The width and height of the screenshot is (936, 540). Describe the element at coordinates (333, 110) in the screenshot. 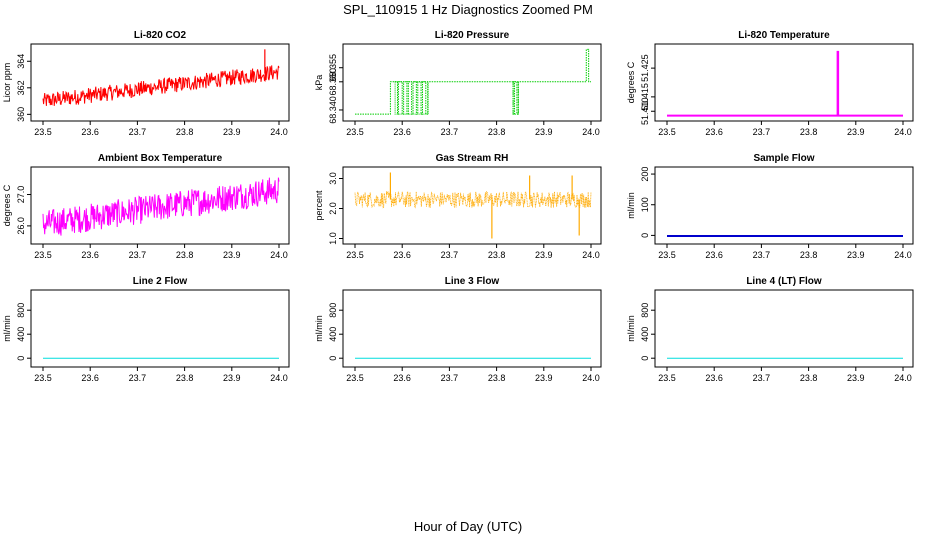

I see `y-tick-label: 68.340` at that location.